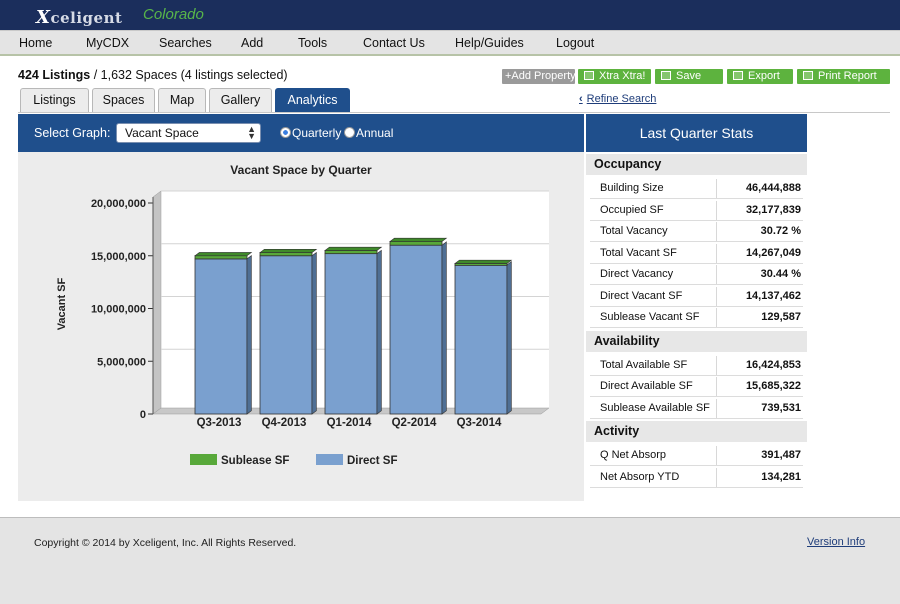 The width and height of the screenshot is (900, 604). What do you see at coordinates (221, 336) in the screenshot?
I see `bar-direct-q3-2013` at bounding box center [221, 336].